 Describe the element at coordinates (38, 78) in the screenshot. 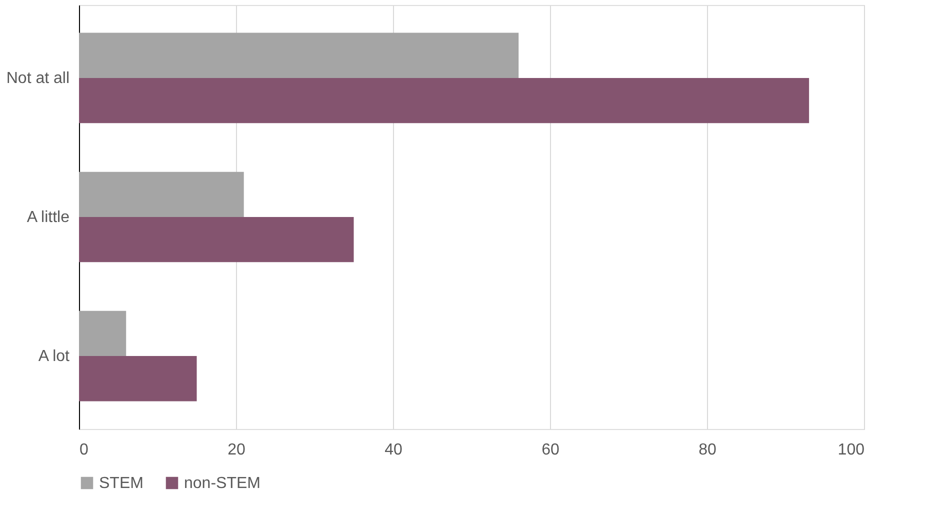

I see `y-tick-label: Not at all` at that location.